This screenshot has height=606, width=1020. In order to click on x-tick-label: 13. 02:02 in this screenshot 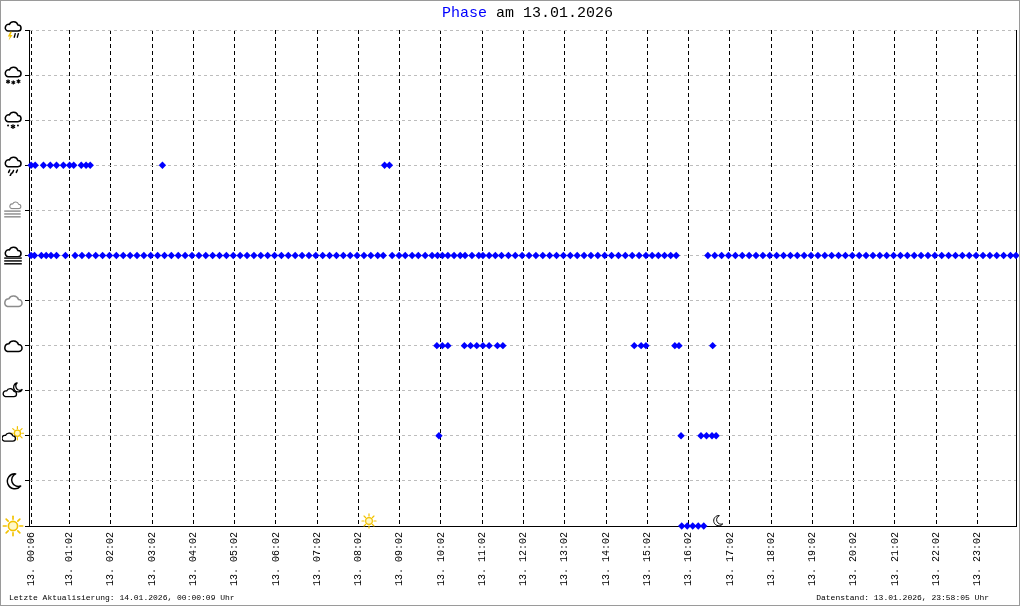, I will do `click(111, 559)`.